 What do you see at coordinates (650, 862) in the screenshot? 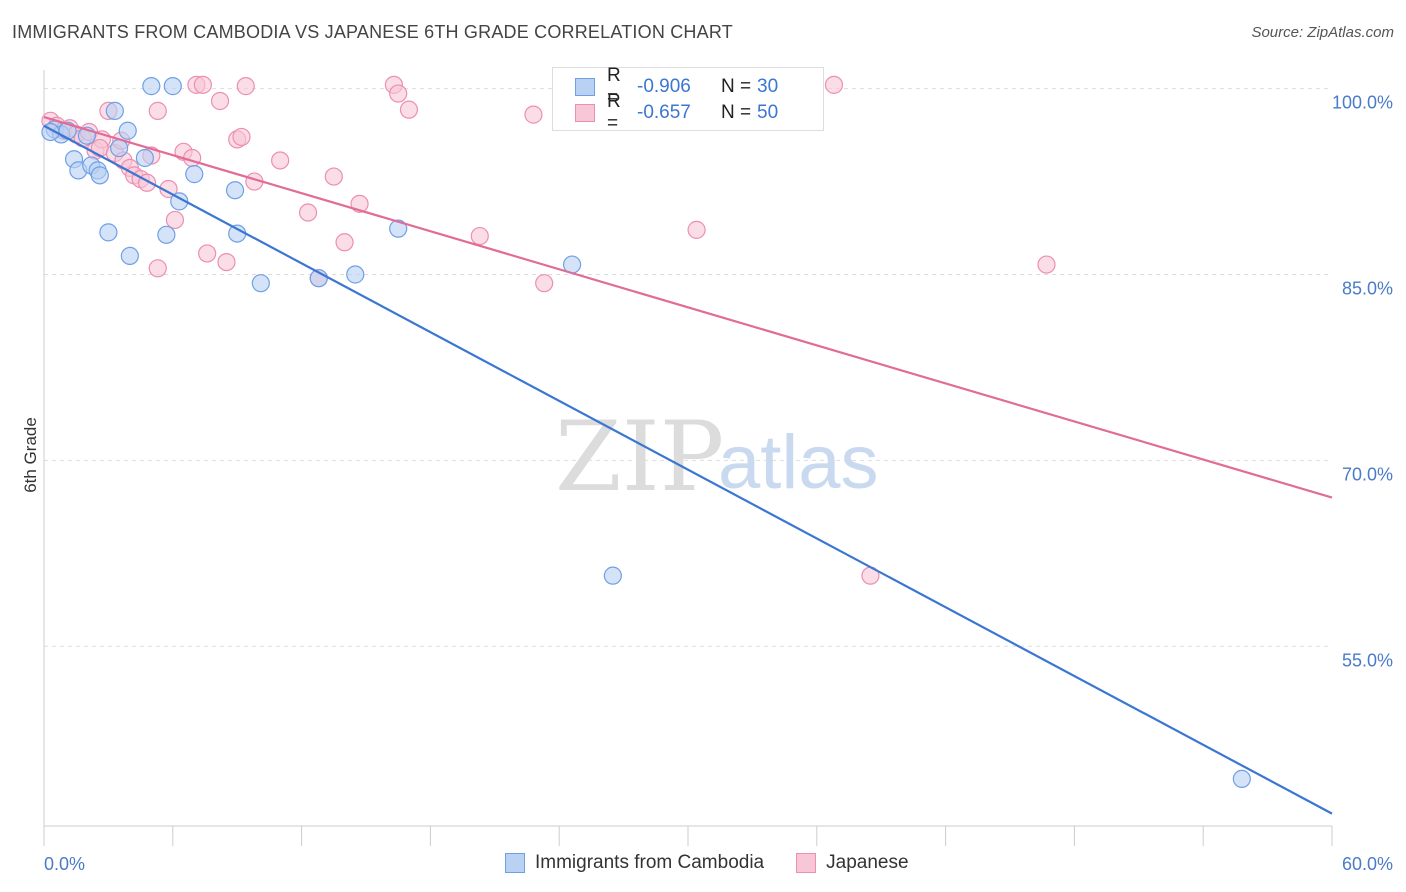
I see `legend-label-cambodia: Immigrants from Cambodia` at bounding box center [650, 862].